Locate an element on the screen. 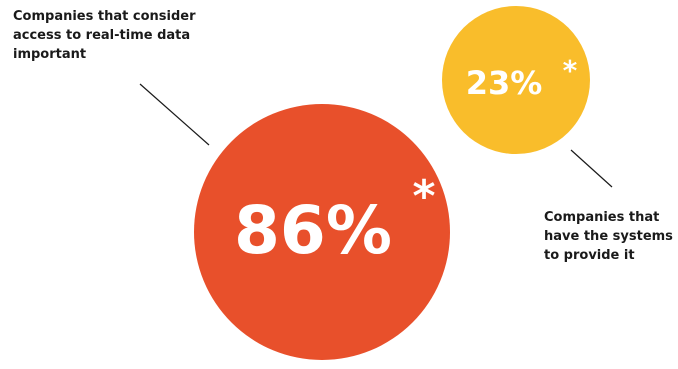  leader-line-large is located at coordinates (174, 114).